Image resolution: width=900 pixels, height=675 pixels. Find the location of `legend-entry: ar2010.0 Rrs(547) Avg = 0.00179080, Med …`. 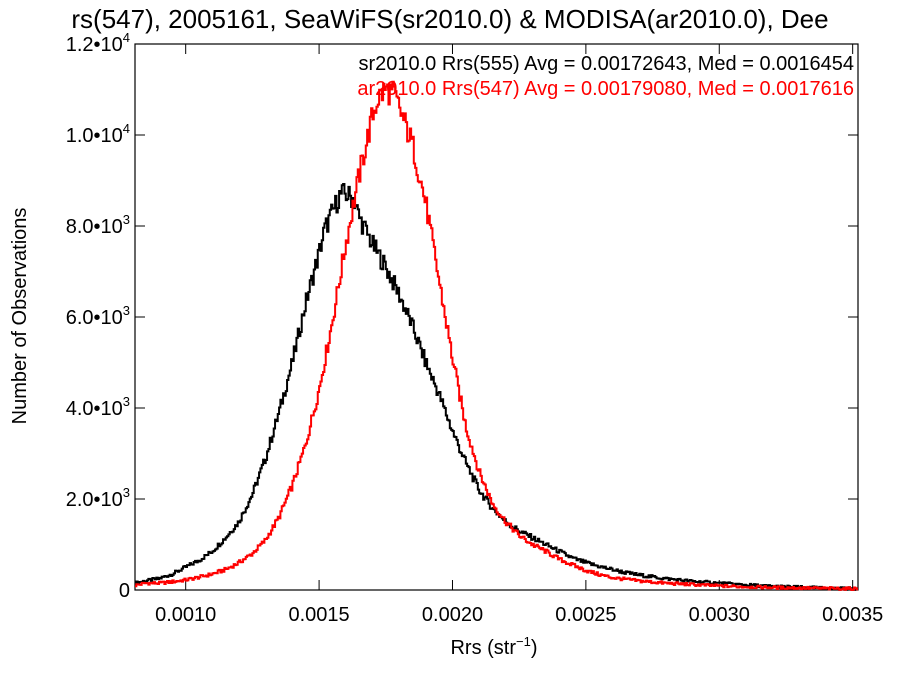

legend-entry: ar2010.0 Rrs(547) Avg = 0.00179080, Med … is located at coordinates (605, 89).